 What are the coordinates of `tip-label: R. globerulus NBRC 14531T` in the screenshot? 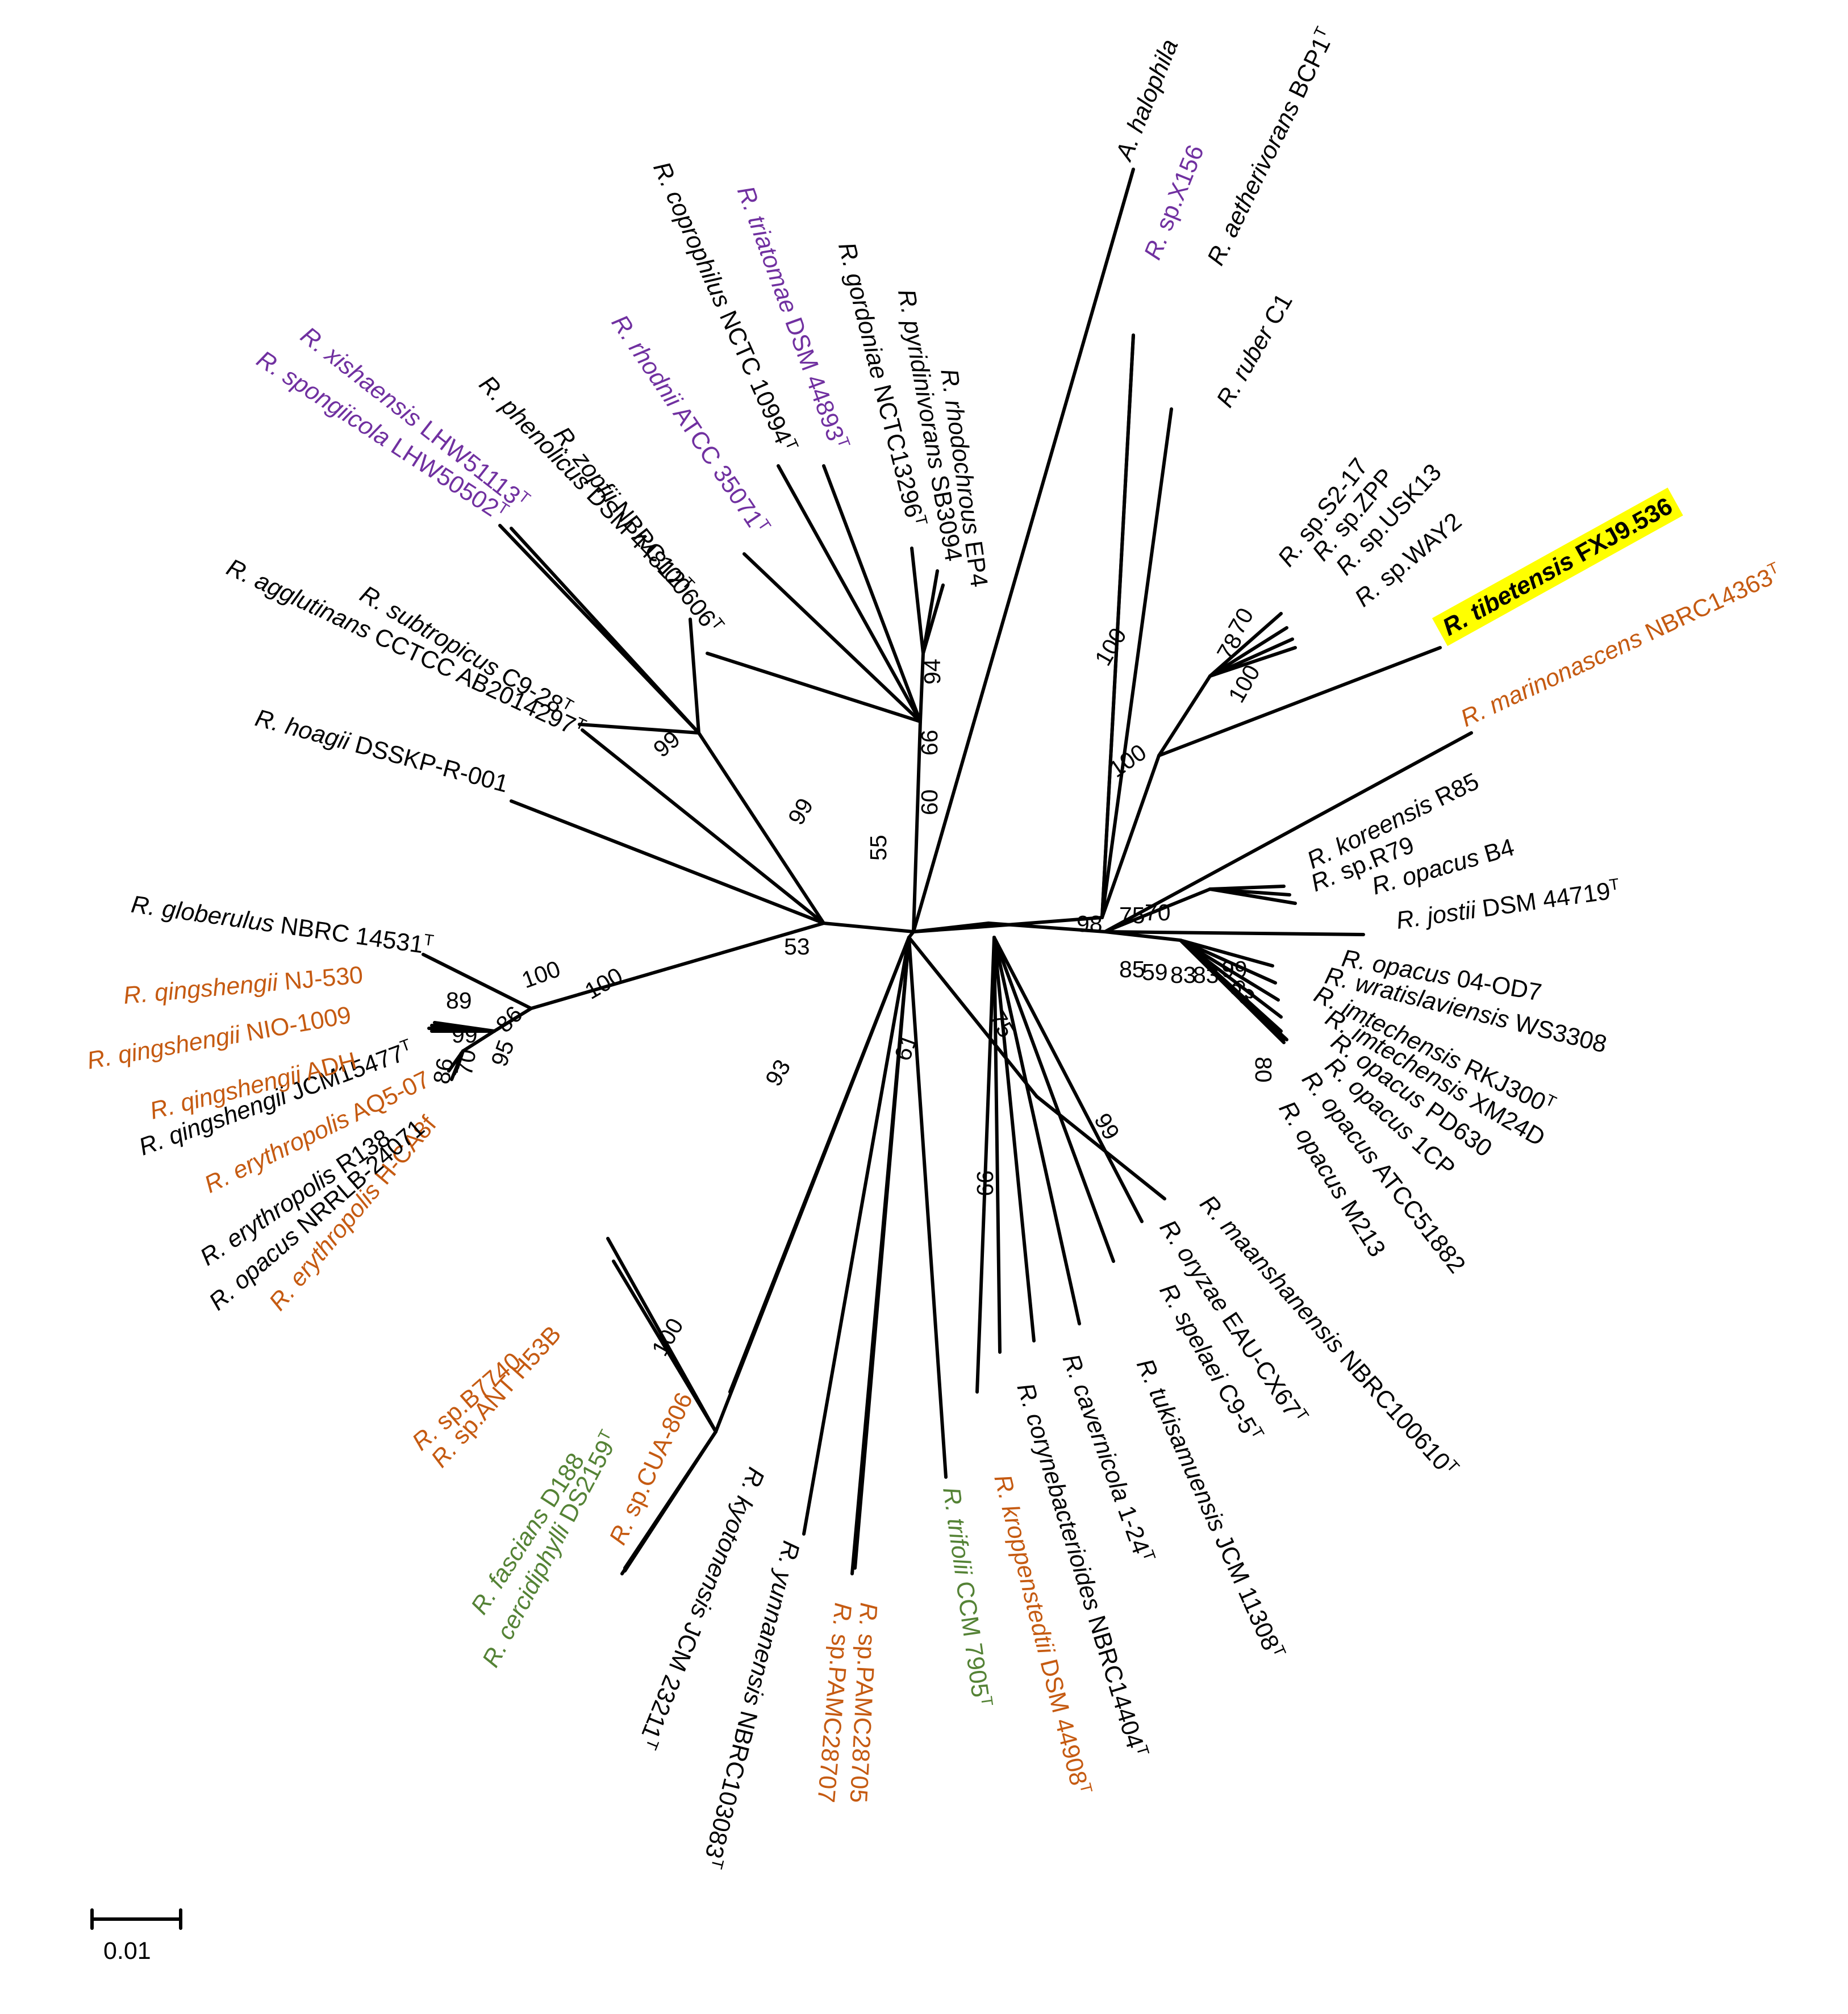 It's located at (282, 924).